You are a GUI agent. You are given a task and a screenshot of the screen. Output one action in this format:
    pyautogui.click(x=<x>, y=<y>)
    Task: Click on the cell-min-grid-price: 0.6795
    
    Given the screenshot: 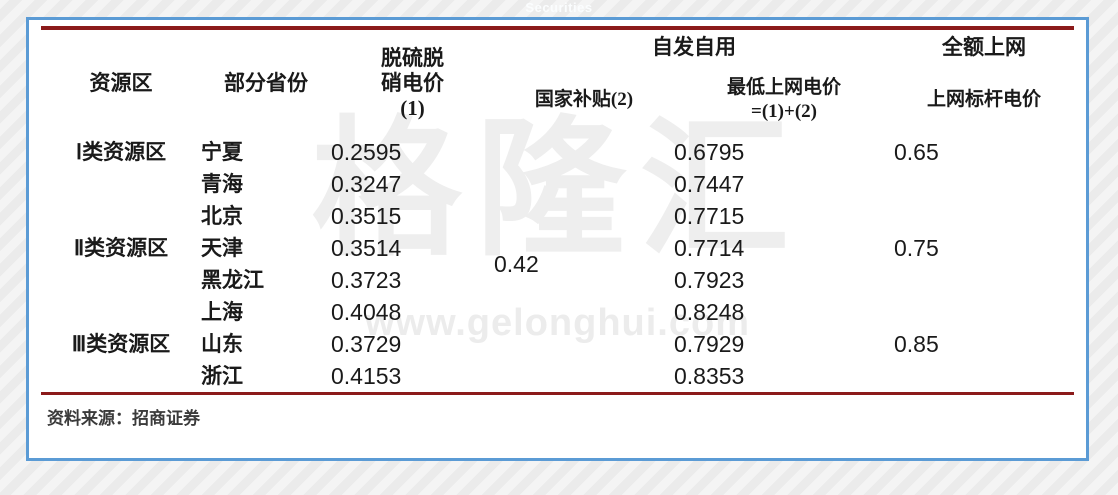 What is the action you would take?
    pyautogui.click(x=709, y=152)
    